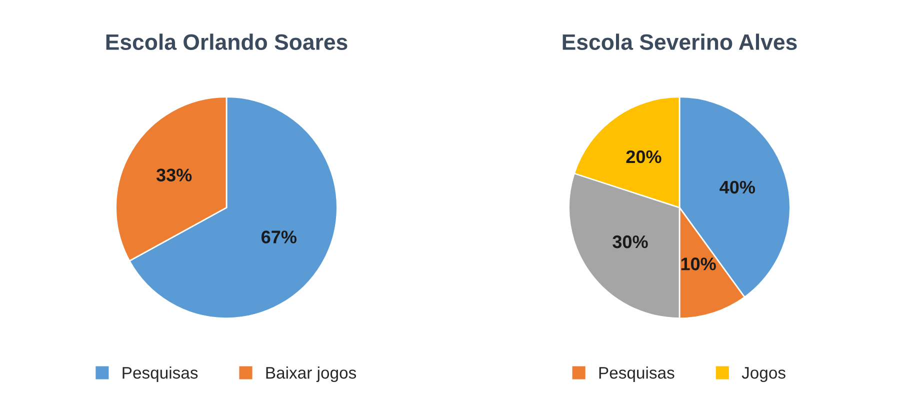 The height and width of the screenshot is (407, 906). I want to click on data-label: 67%, so click(279, 237).